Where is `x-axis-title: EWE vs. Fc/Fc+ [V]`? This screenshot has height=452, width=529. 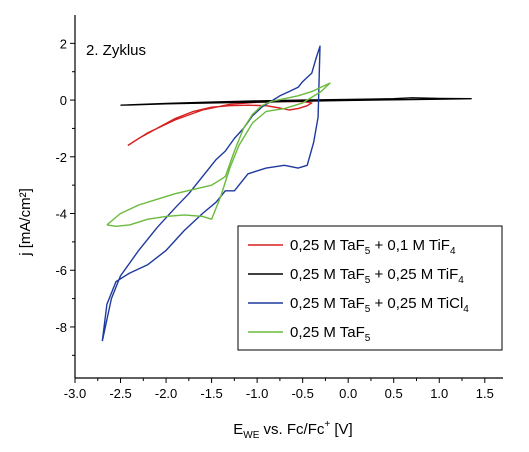
x-axis-title: EWE vs. Fc/Fc+ [V] is located at coordinates (292, 430).